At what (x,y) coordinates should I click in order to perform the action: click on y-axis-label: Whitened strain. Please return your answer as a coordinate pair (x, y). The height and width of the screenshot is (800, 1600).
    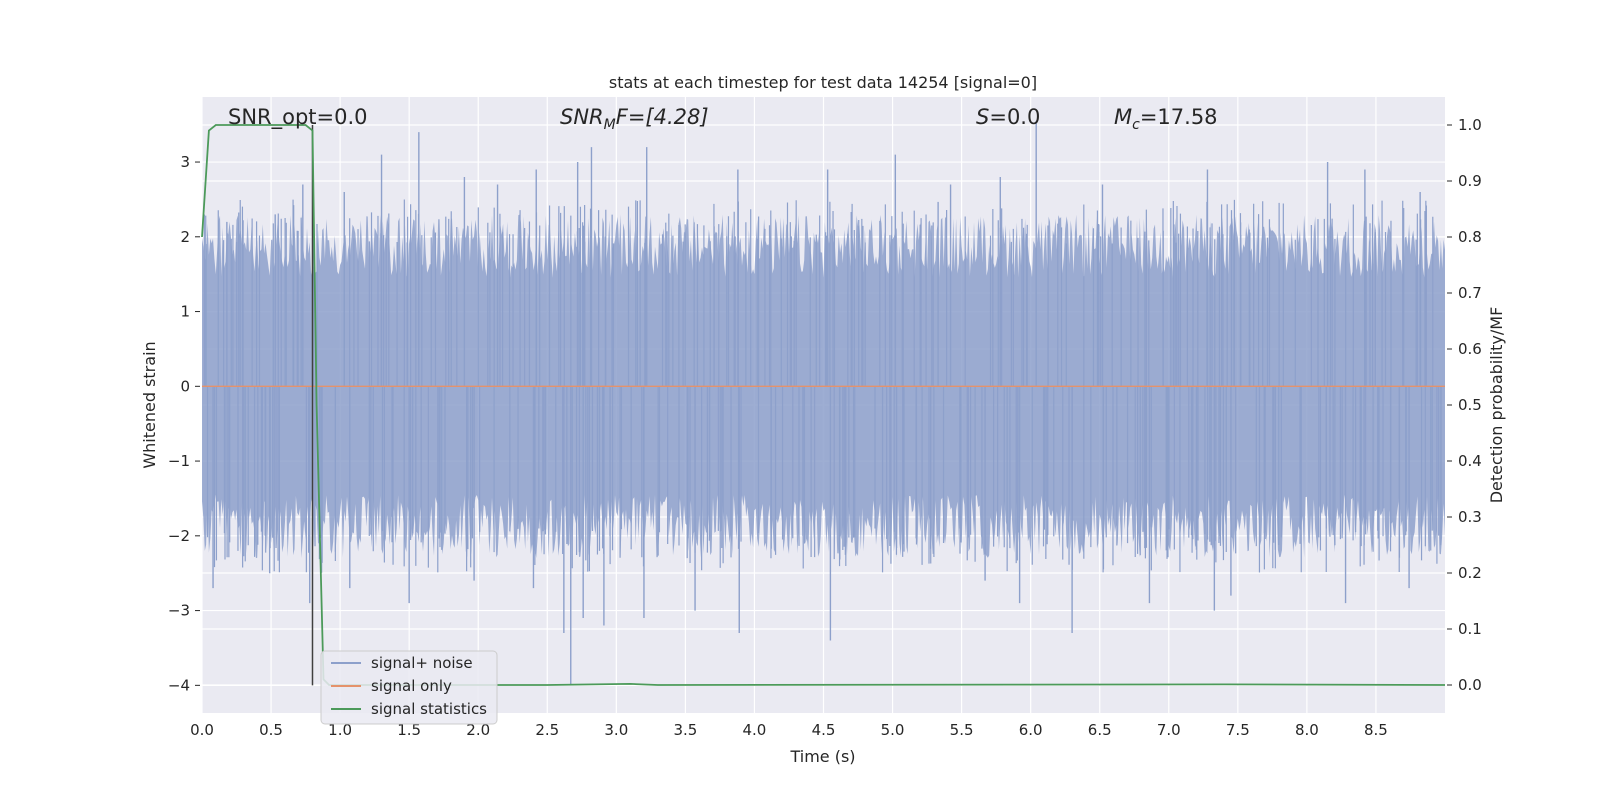
    Looking at the image, I should click on (149, 404).